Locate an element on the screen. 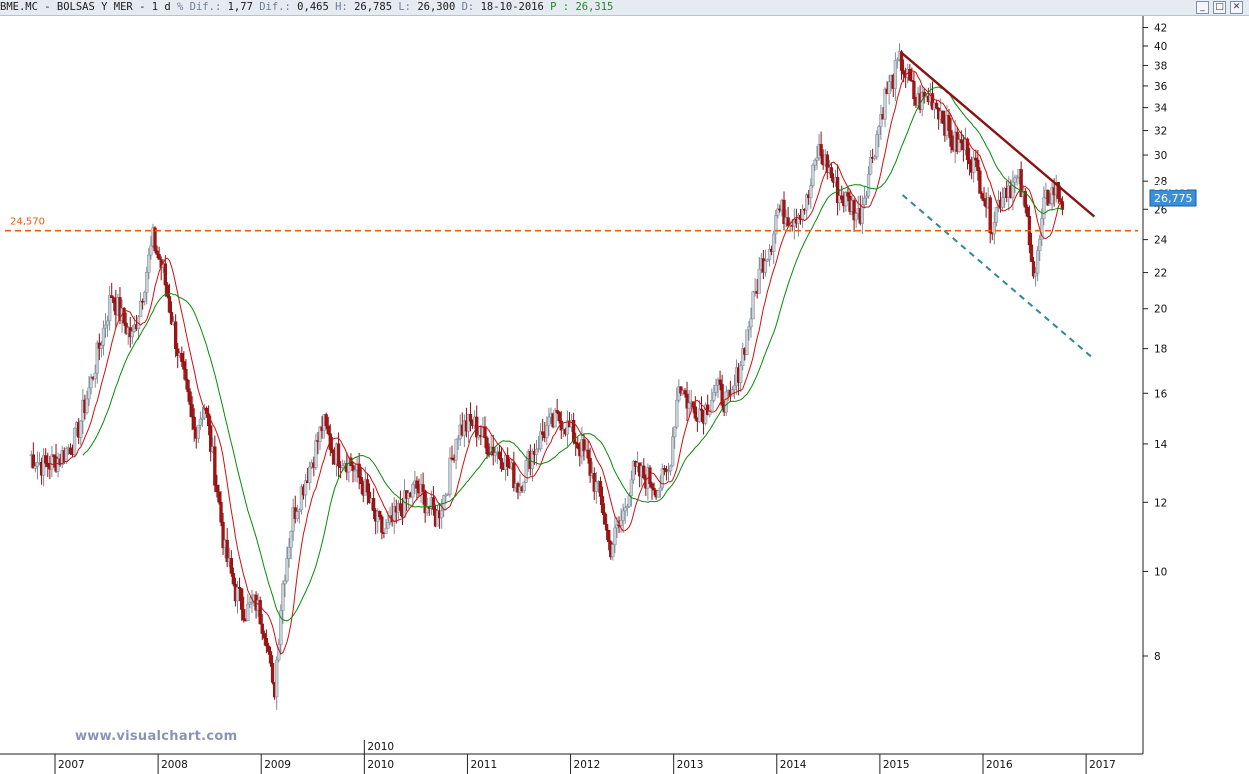 Image resolution: width=1249 pixels, height=774 pixels. y-tick-label: 16 is located at coordinates (1161, 394).